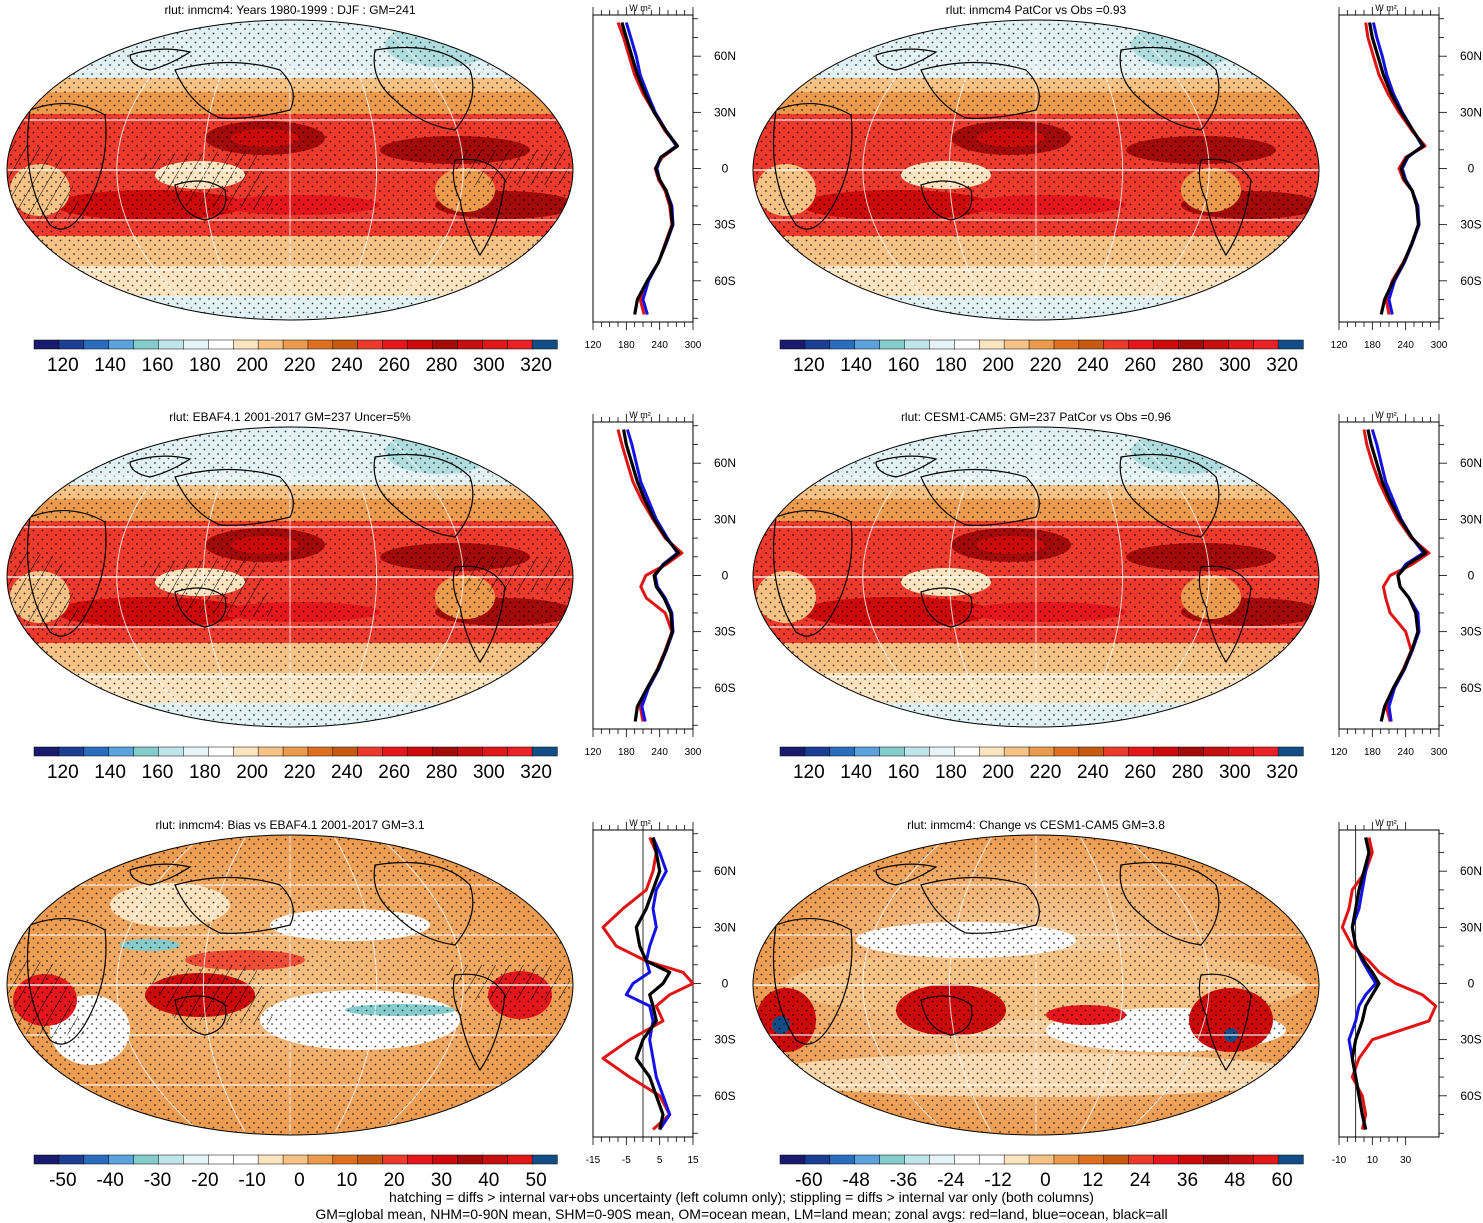 Image resolution: width=1483 pixels, height=1223 pixels. What do you see at coordinates (1188, 365) in the screenshot?
I see `colorbar-label: 280` at bounding box center [1188, 365].